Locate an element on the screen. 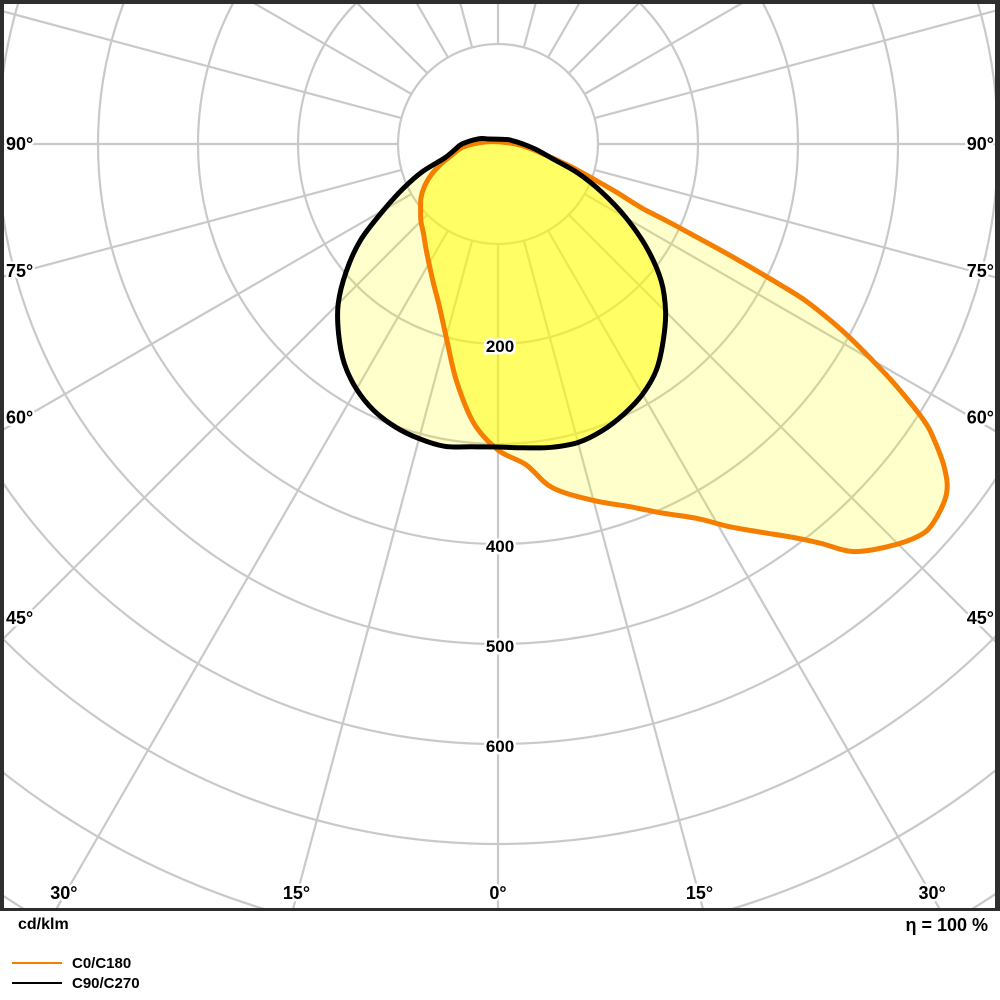 The image size is (1000, 1000). frame-right is located at coordinates (997, 455).